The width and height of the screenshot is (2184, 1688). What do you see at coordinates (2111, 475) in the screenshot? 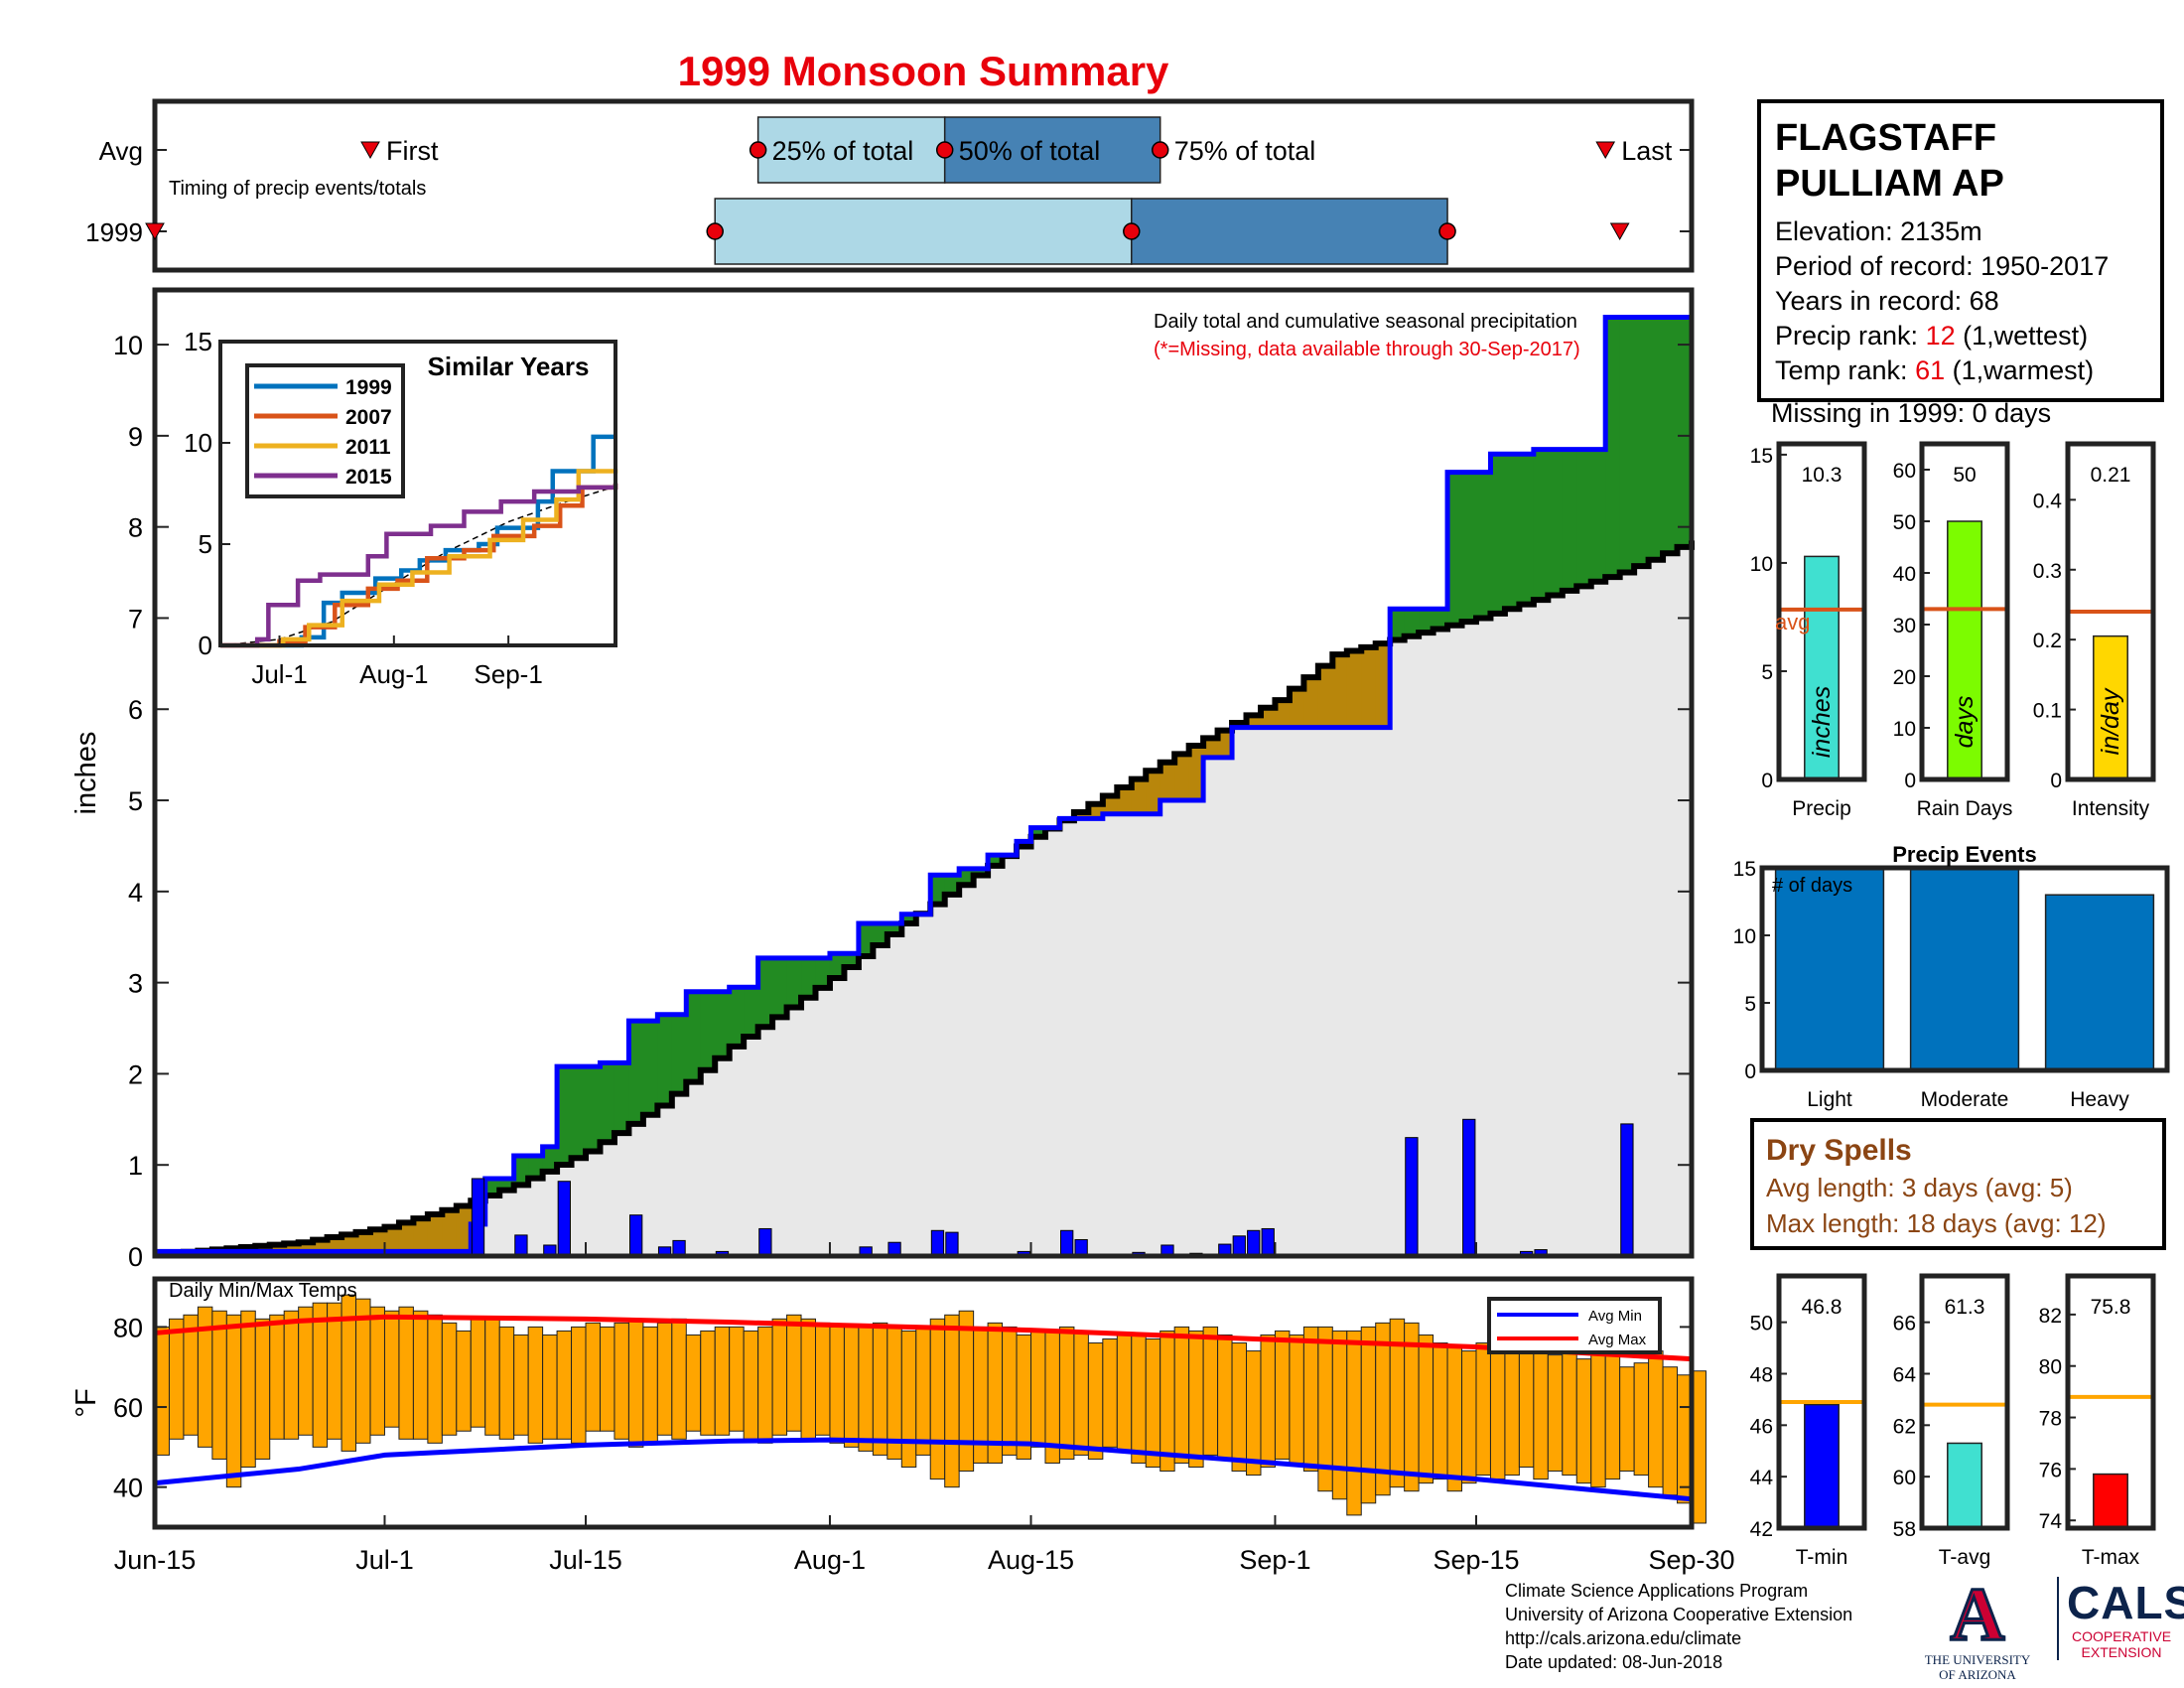
I see `summary-value-label: 0.21` at bounding box center [2111, 475].